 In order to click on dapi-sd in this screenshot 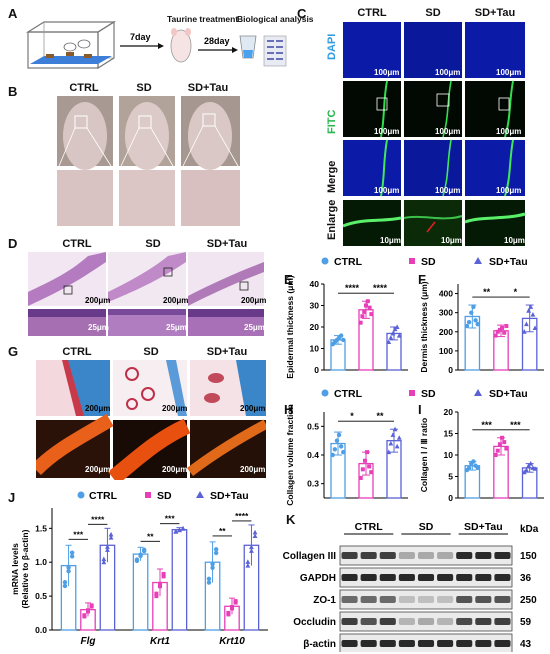, I will do `click(433, 50)`.